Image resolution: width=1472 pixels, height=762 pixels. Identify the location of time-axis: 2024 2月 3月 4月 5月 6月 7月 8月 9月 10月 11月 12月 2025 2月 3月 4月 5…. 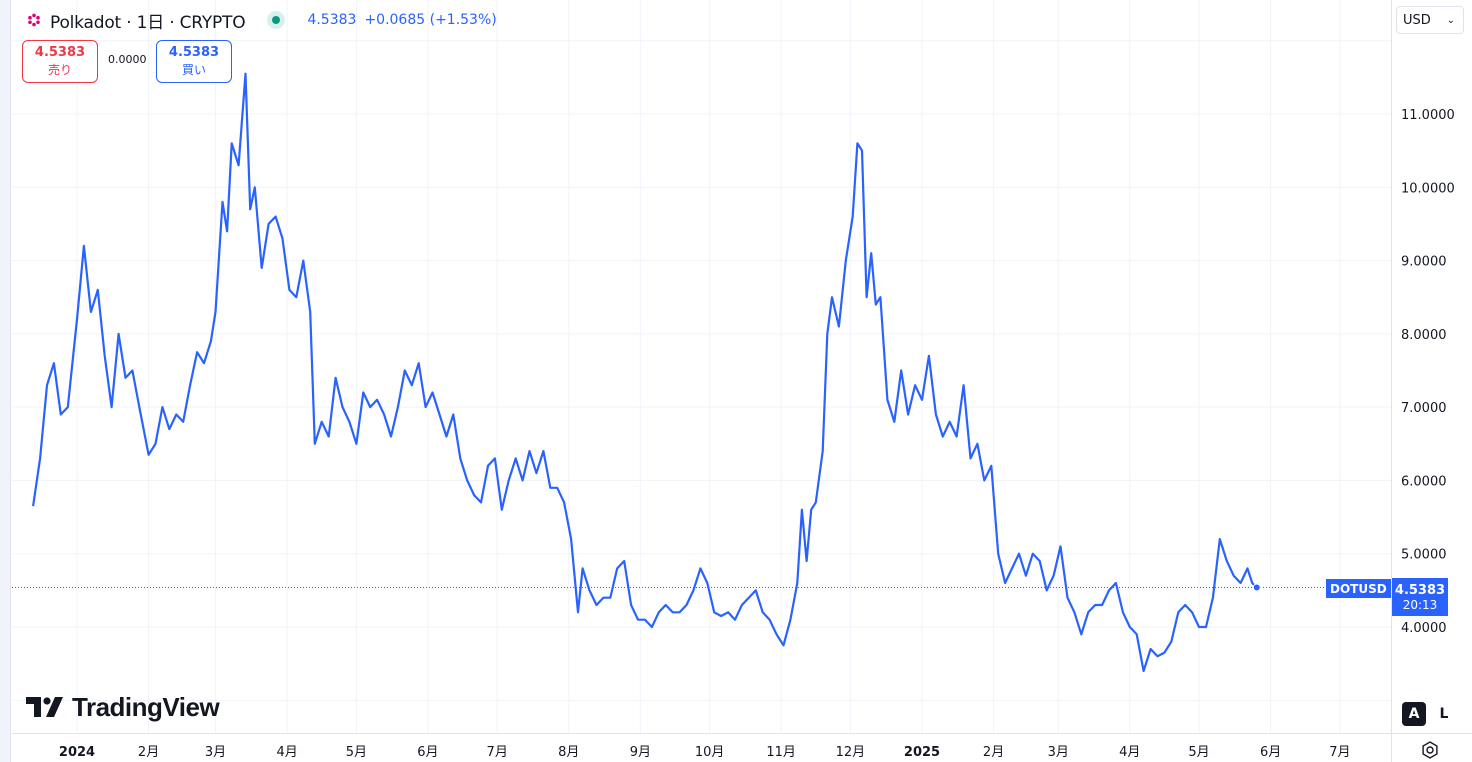
(705, 752).